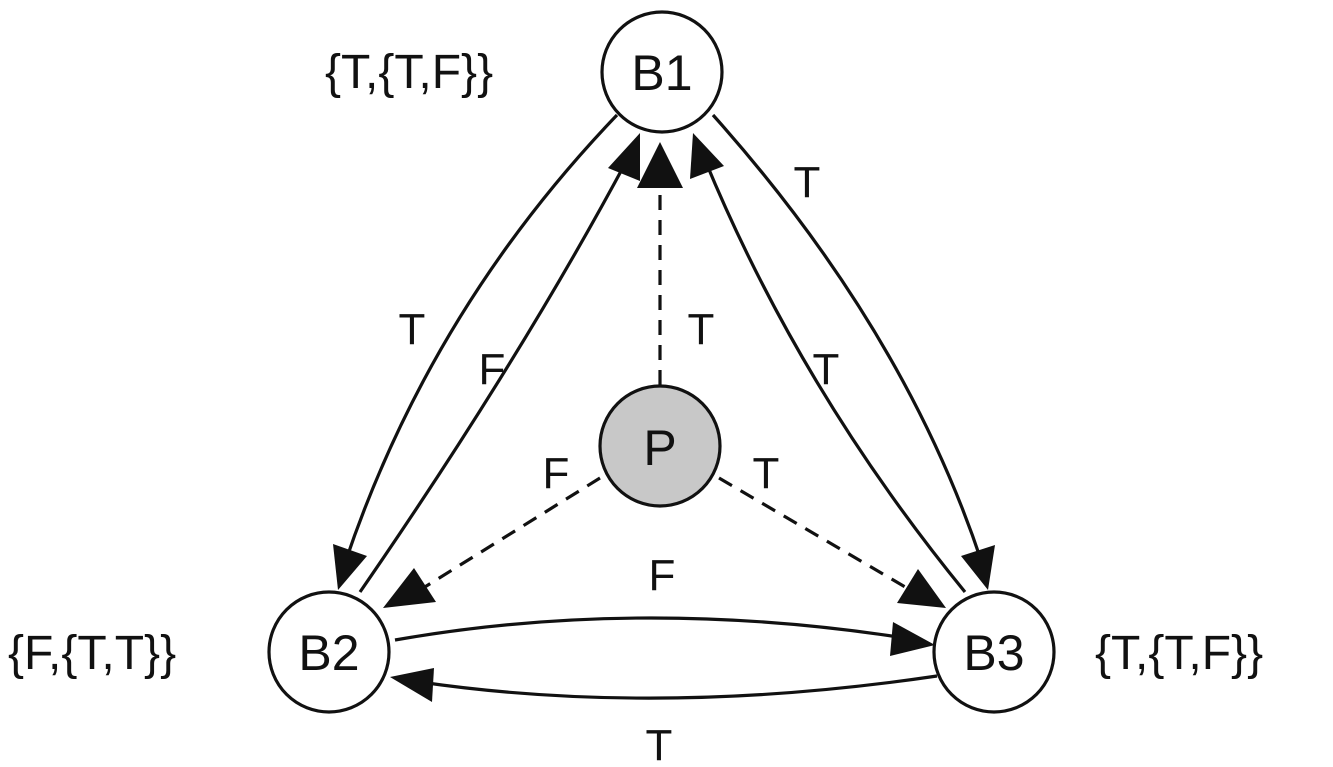  I want to click on edge-p-to-b2, so click(510, 534).